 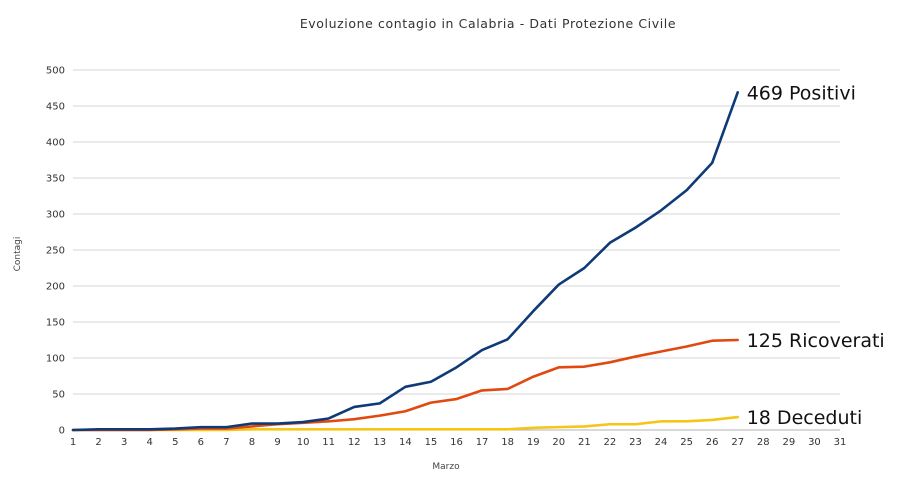 I want to click on x-tick-label: 14, so click(x=405, y=442).